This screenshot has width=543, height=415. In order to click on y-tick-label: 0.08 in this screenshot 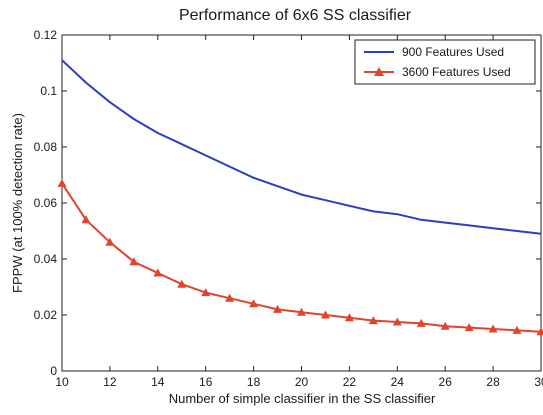, I will do `click(46, 147)`.